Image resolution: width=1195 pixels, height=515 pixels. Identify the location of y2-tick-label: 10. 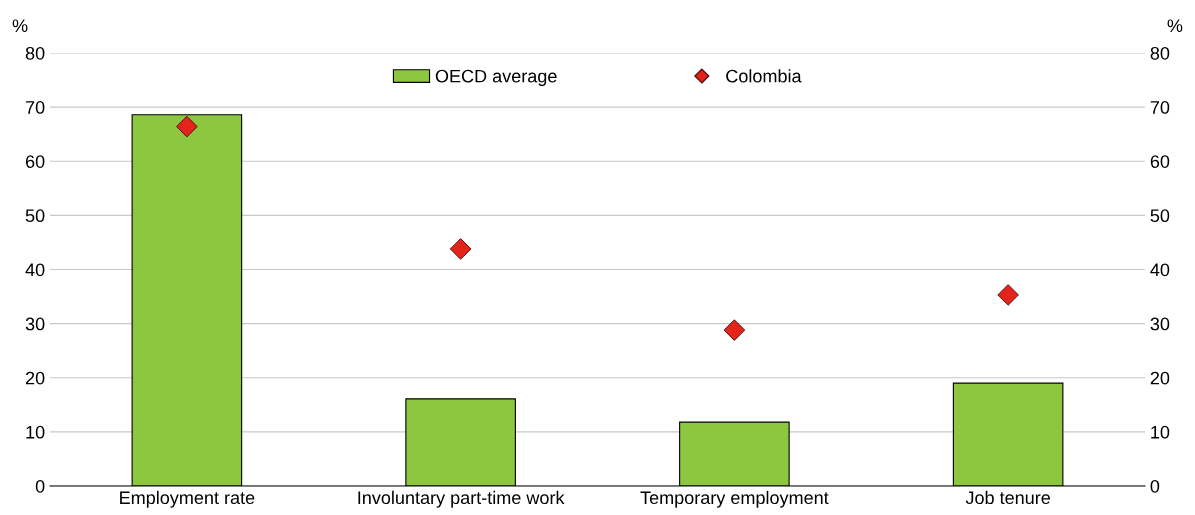
(1160, 432).